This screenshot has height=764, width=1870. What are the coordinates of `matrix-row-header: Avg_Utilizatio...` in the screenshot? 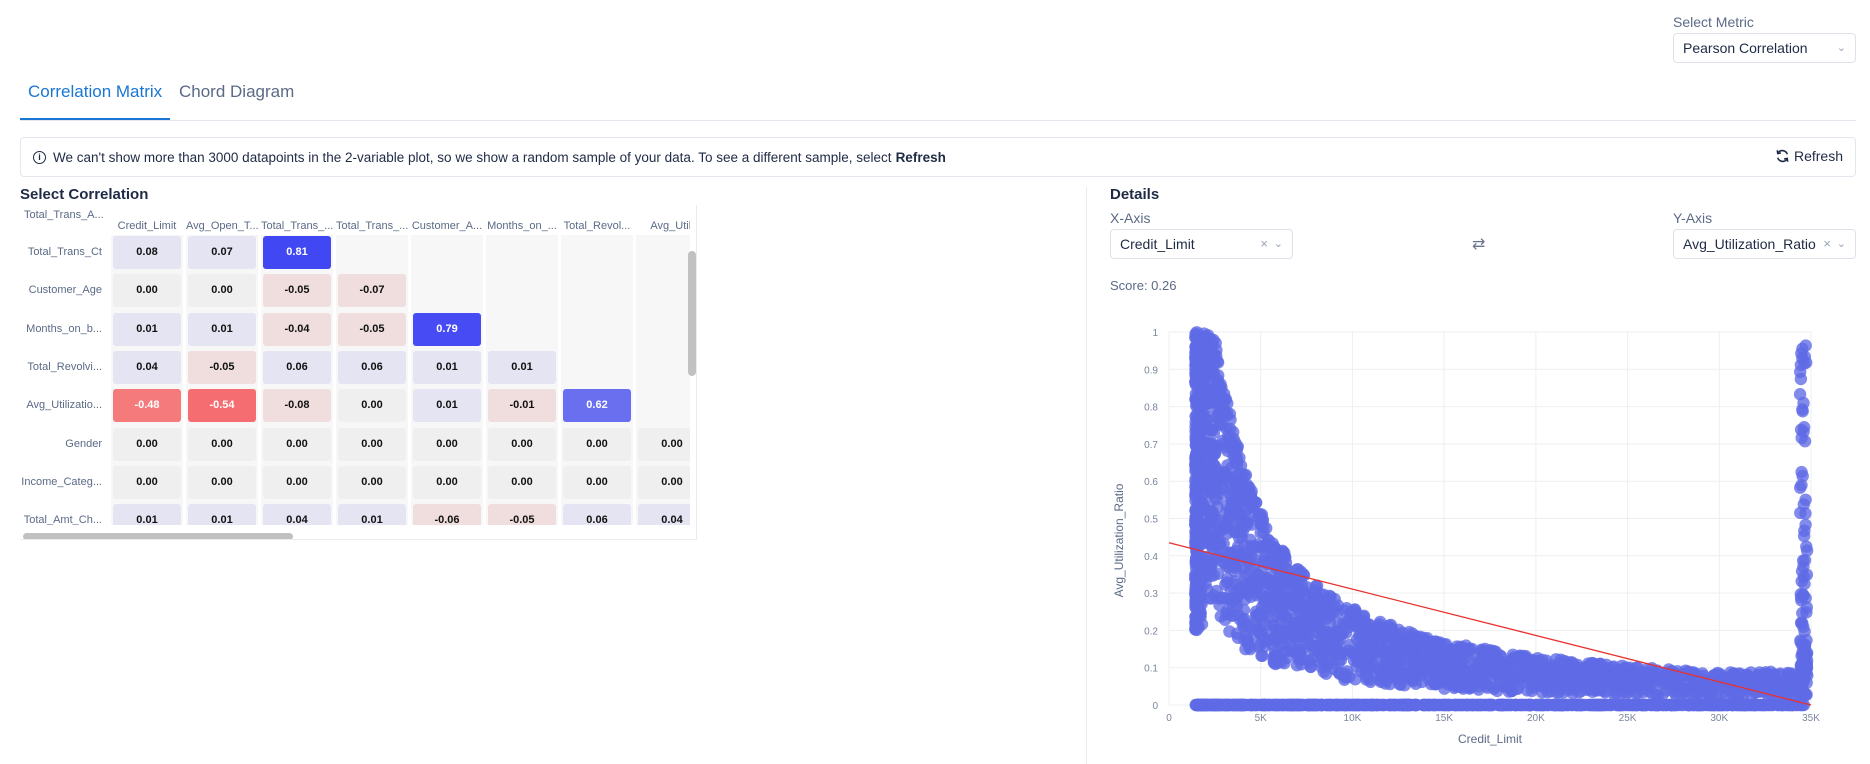 It's located at (64, 405).